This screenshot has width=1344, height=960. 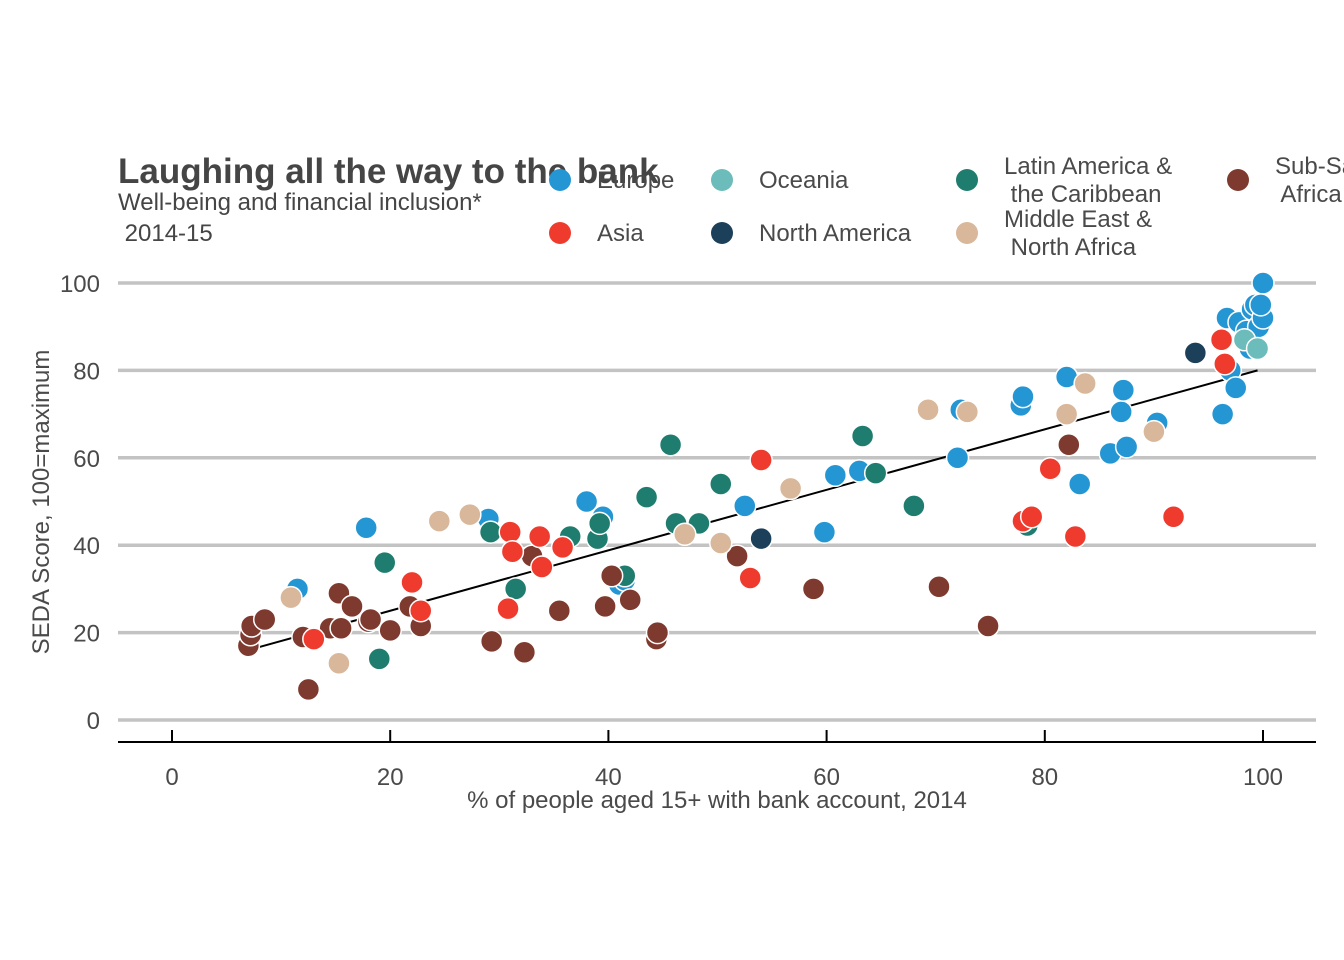 What do you see at coordinates (826, 777) in the screenshot?
I see `x-tick-label-60: 60` at bounding box center [826, 777].